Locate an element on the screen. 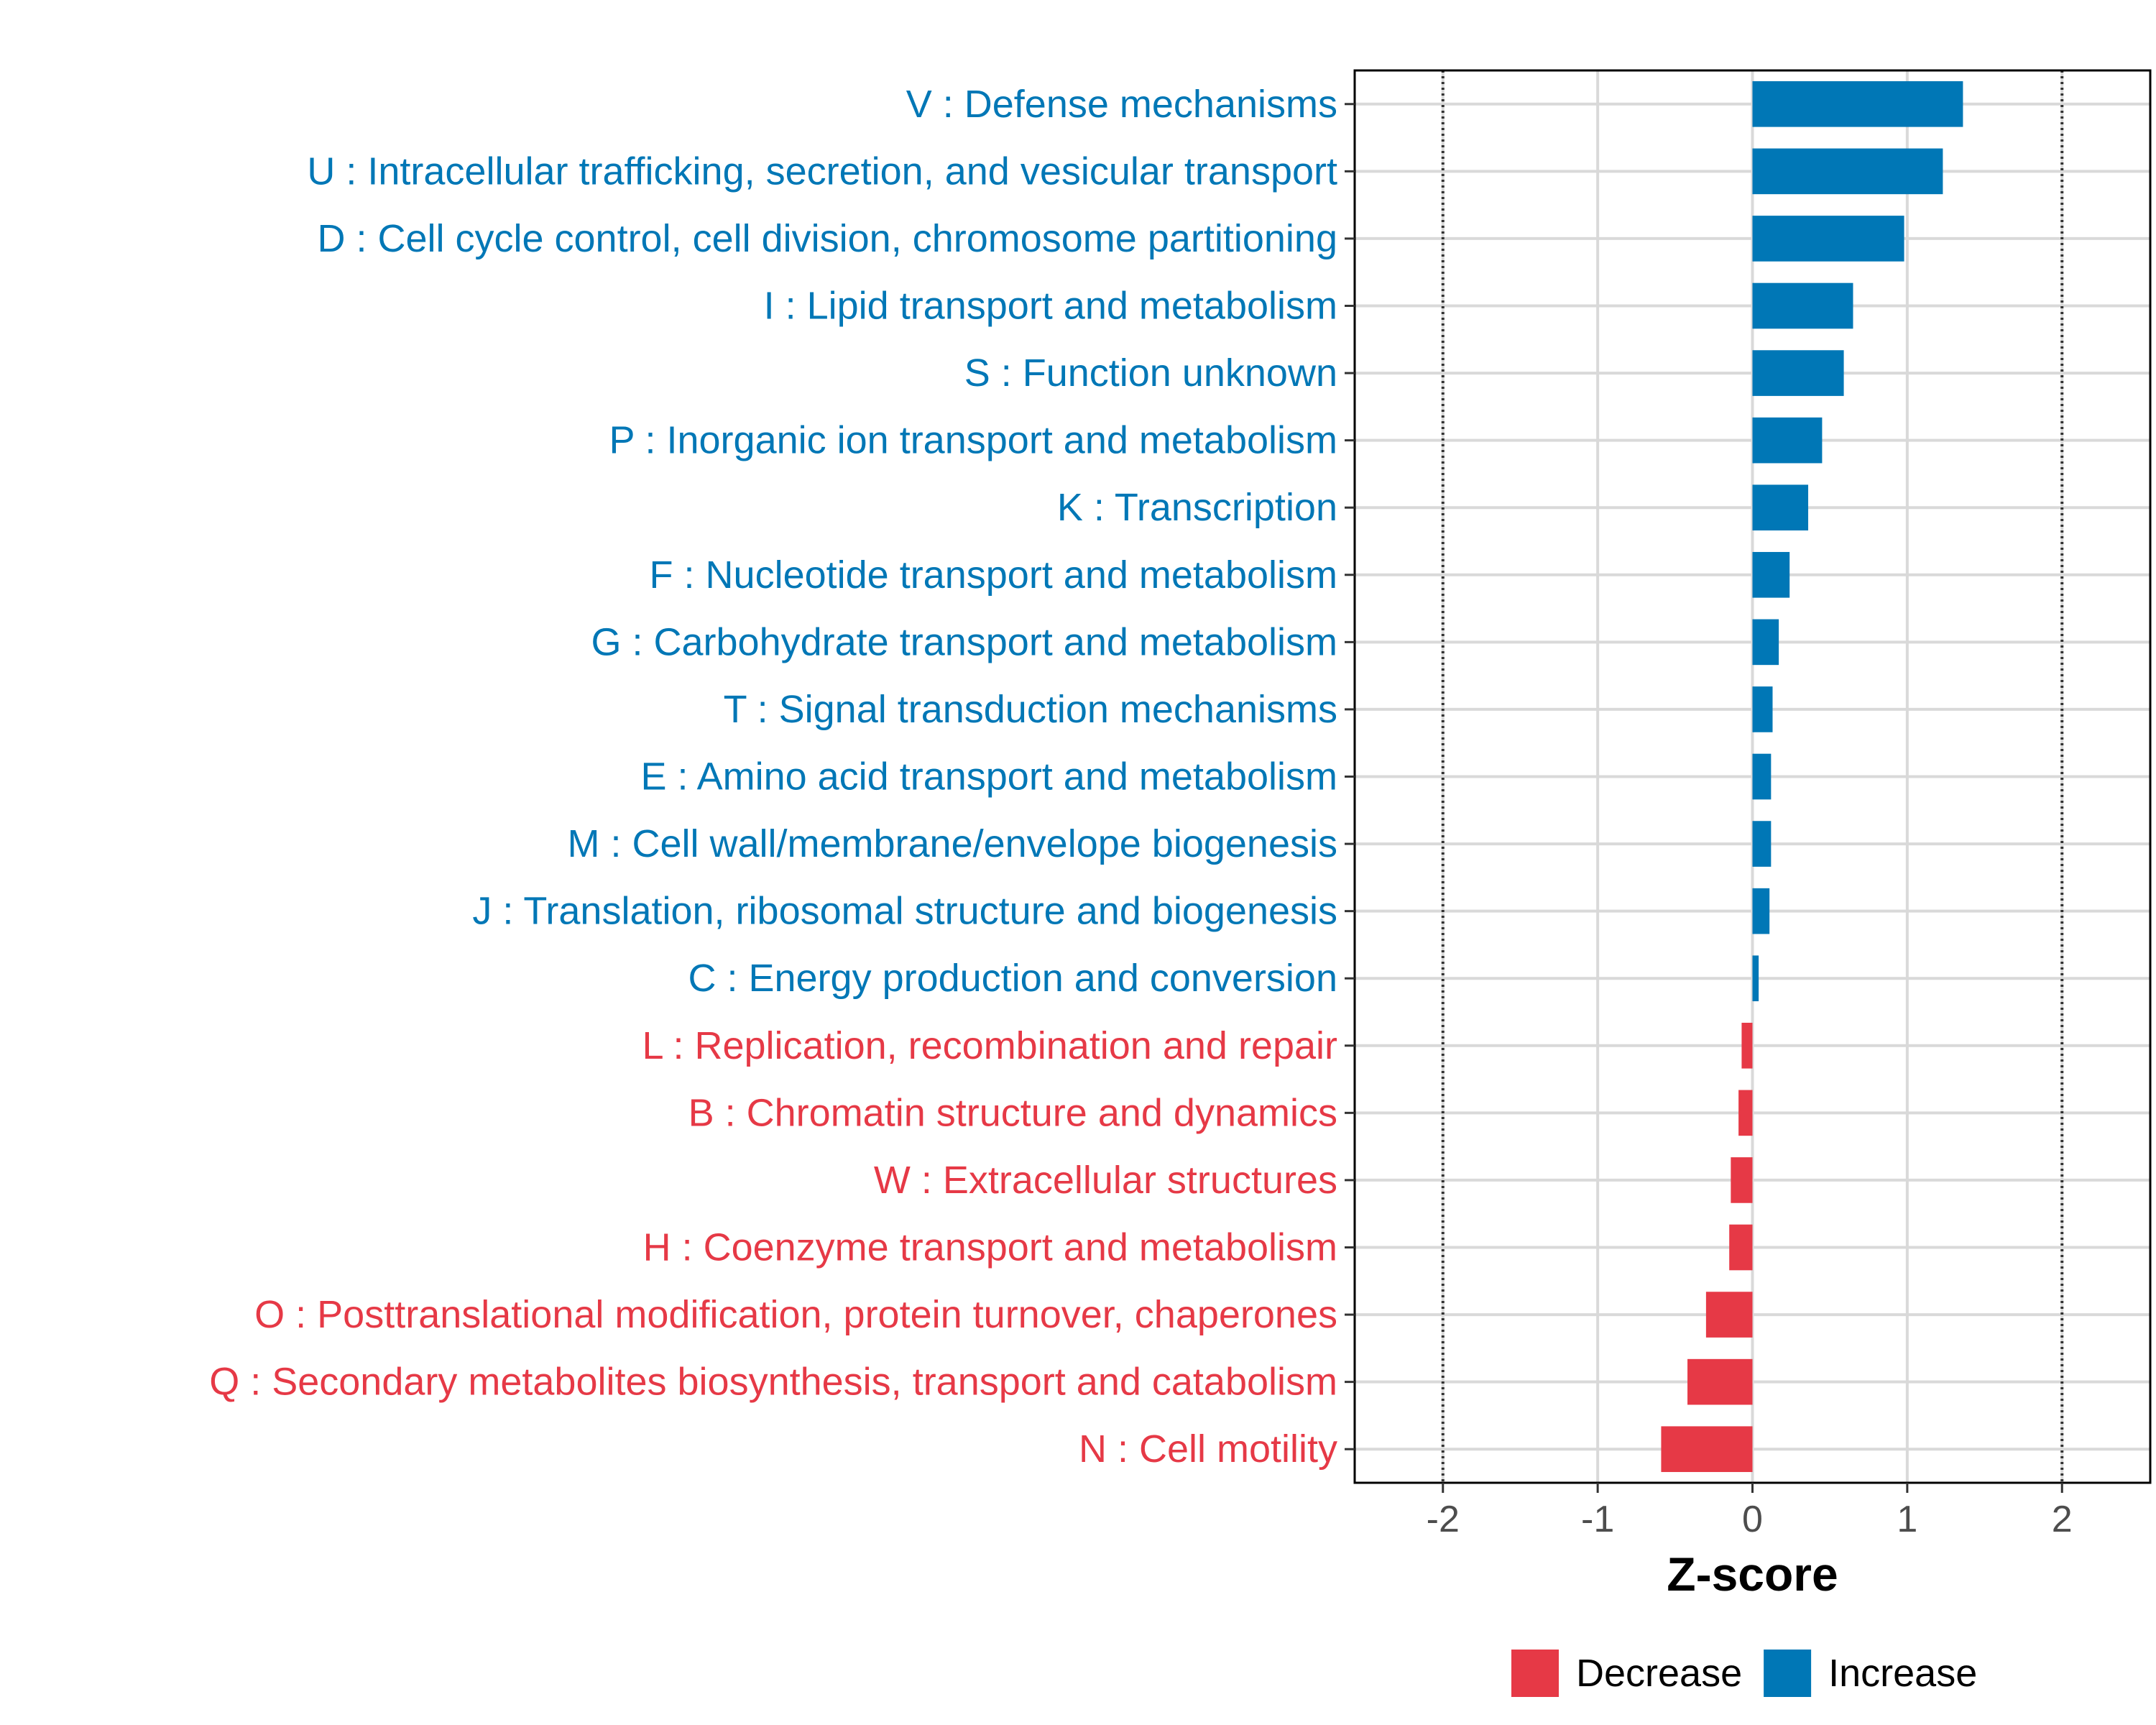  legend: Decrease Increase is located at coordinates (1744, 1673).